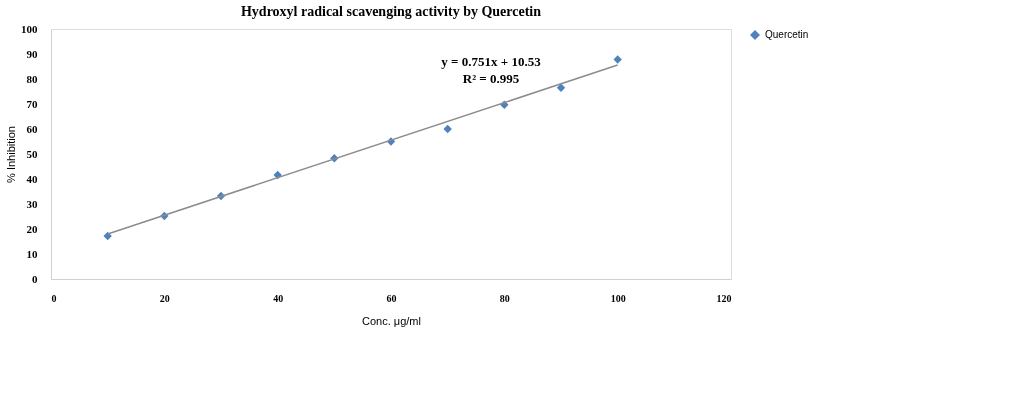 The image size is (1021, 413). Describe the element at coordinates (618, 298) in the screenshot. I see `x-tick-label: 100` at that location.